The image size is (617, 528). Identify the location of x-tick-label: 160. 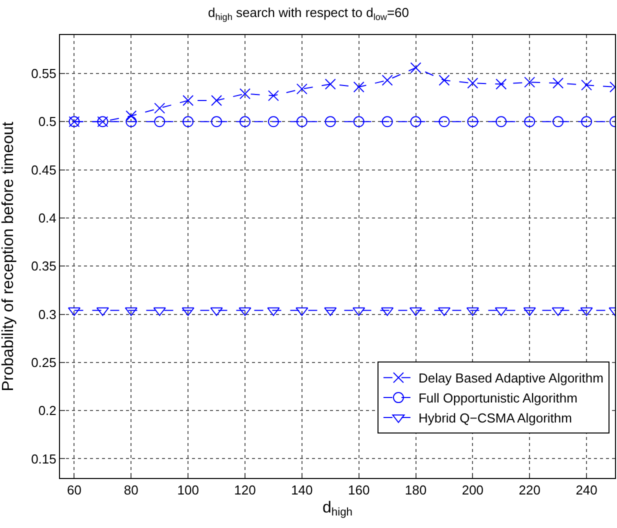
(359, 490).